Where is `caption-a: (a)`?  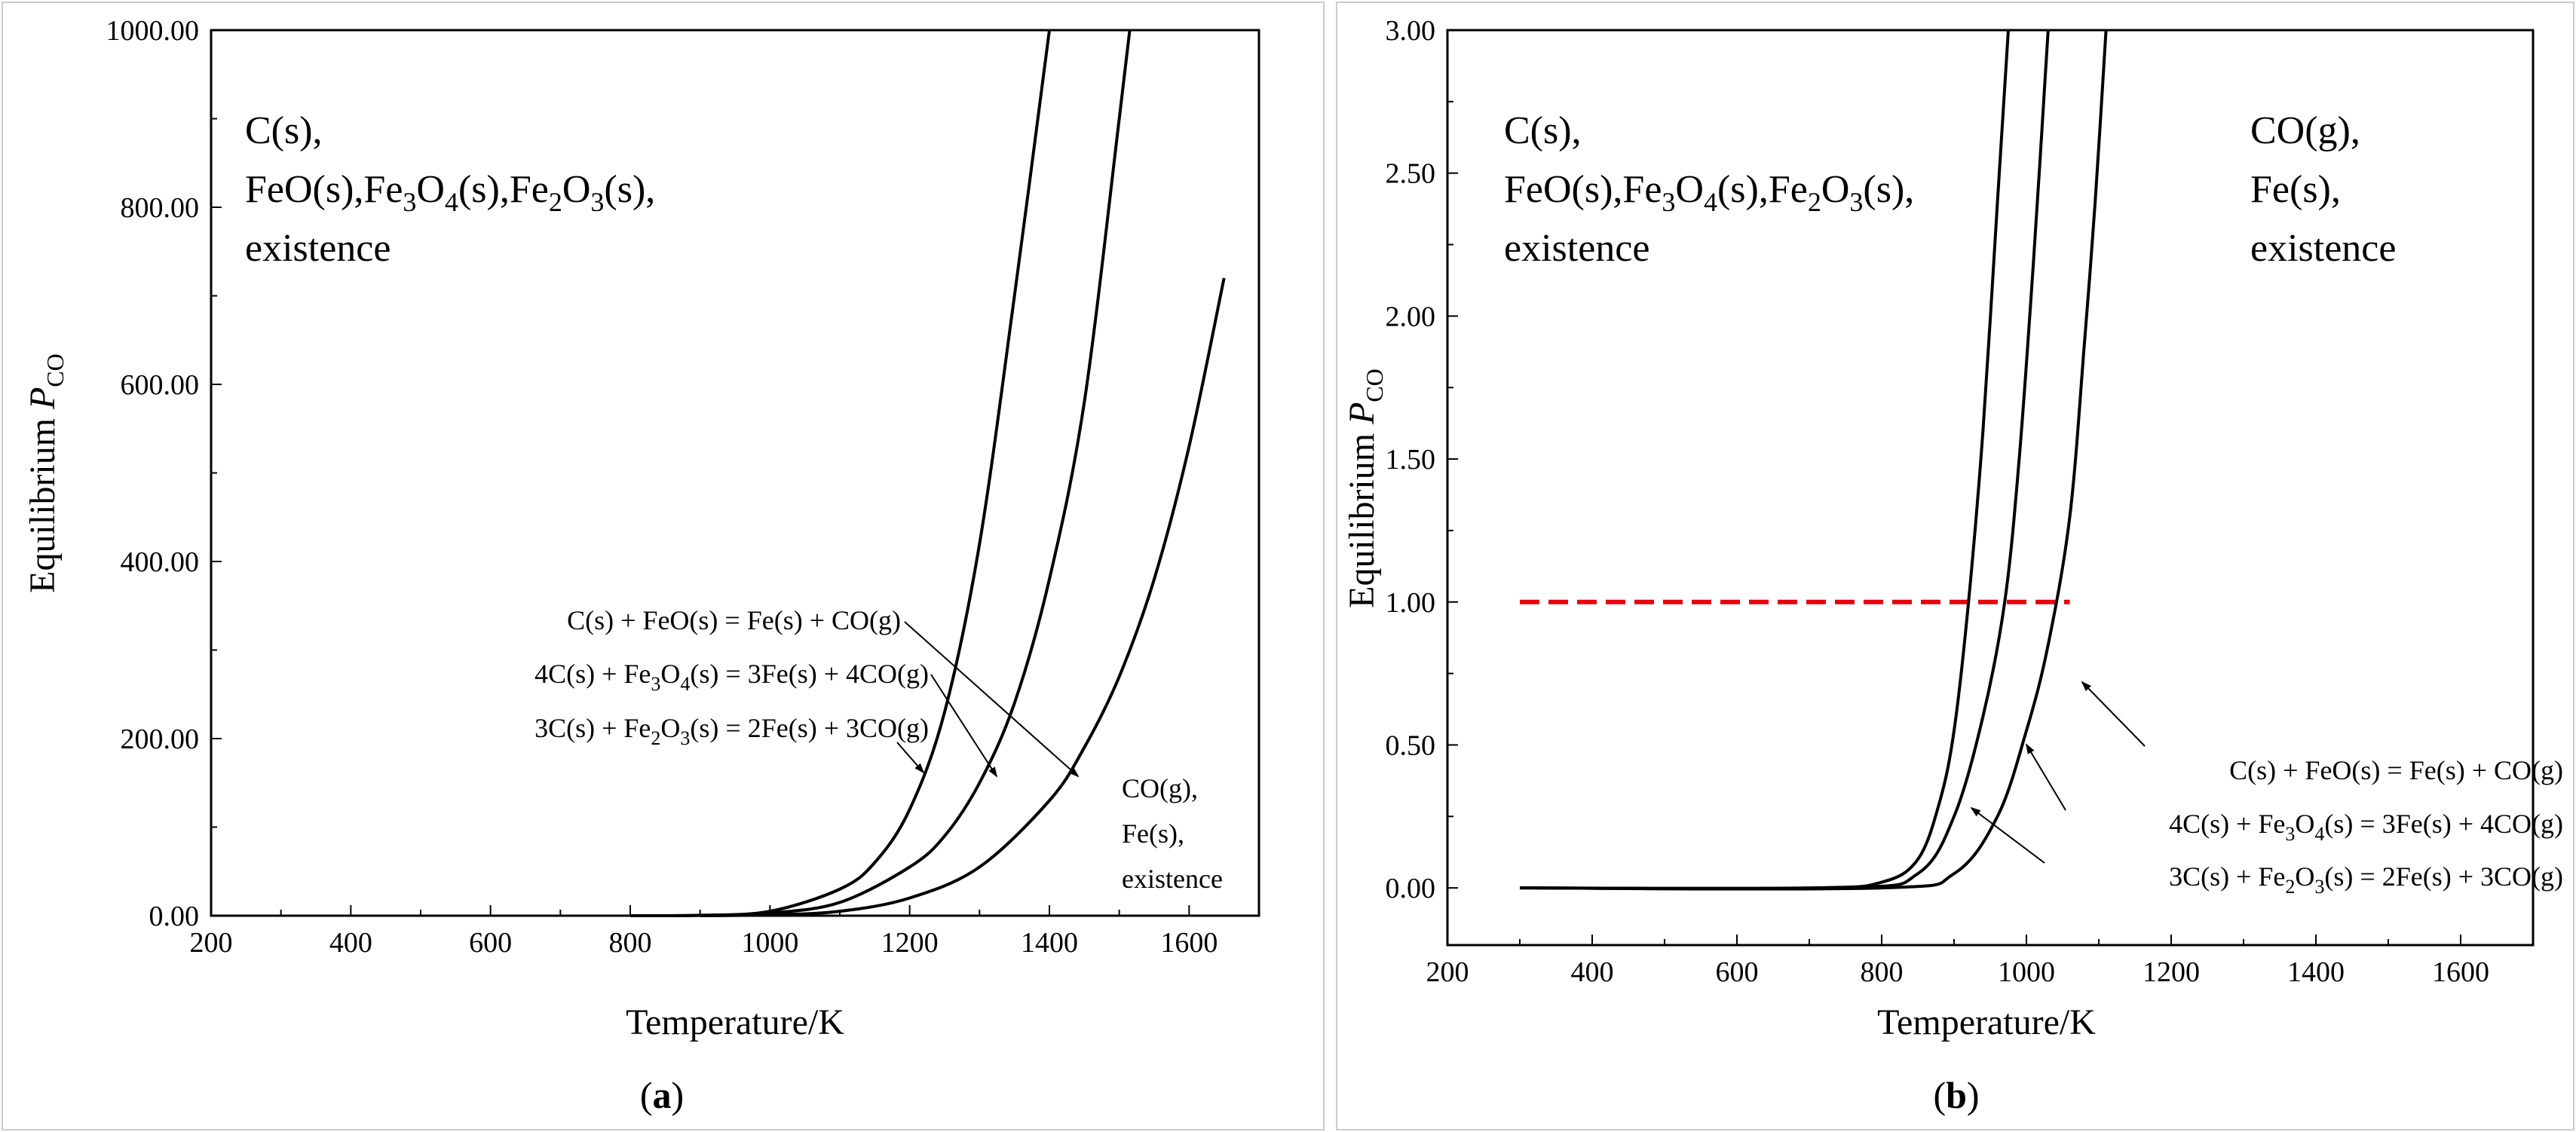 caption-a: (a) is located at coordinates (662, 1095).